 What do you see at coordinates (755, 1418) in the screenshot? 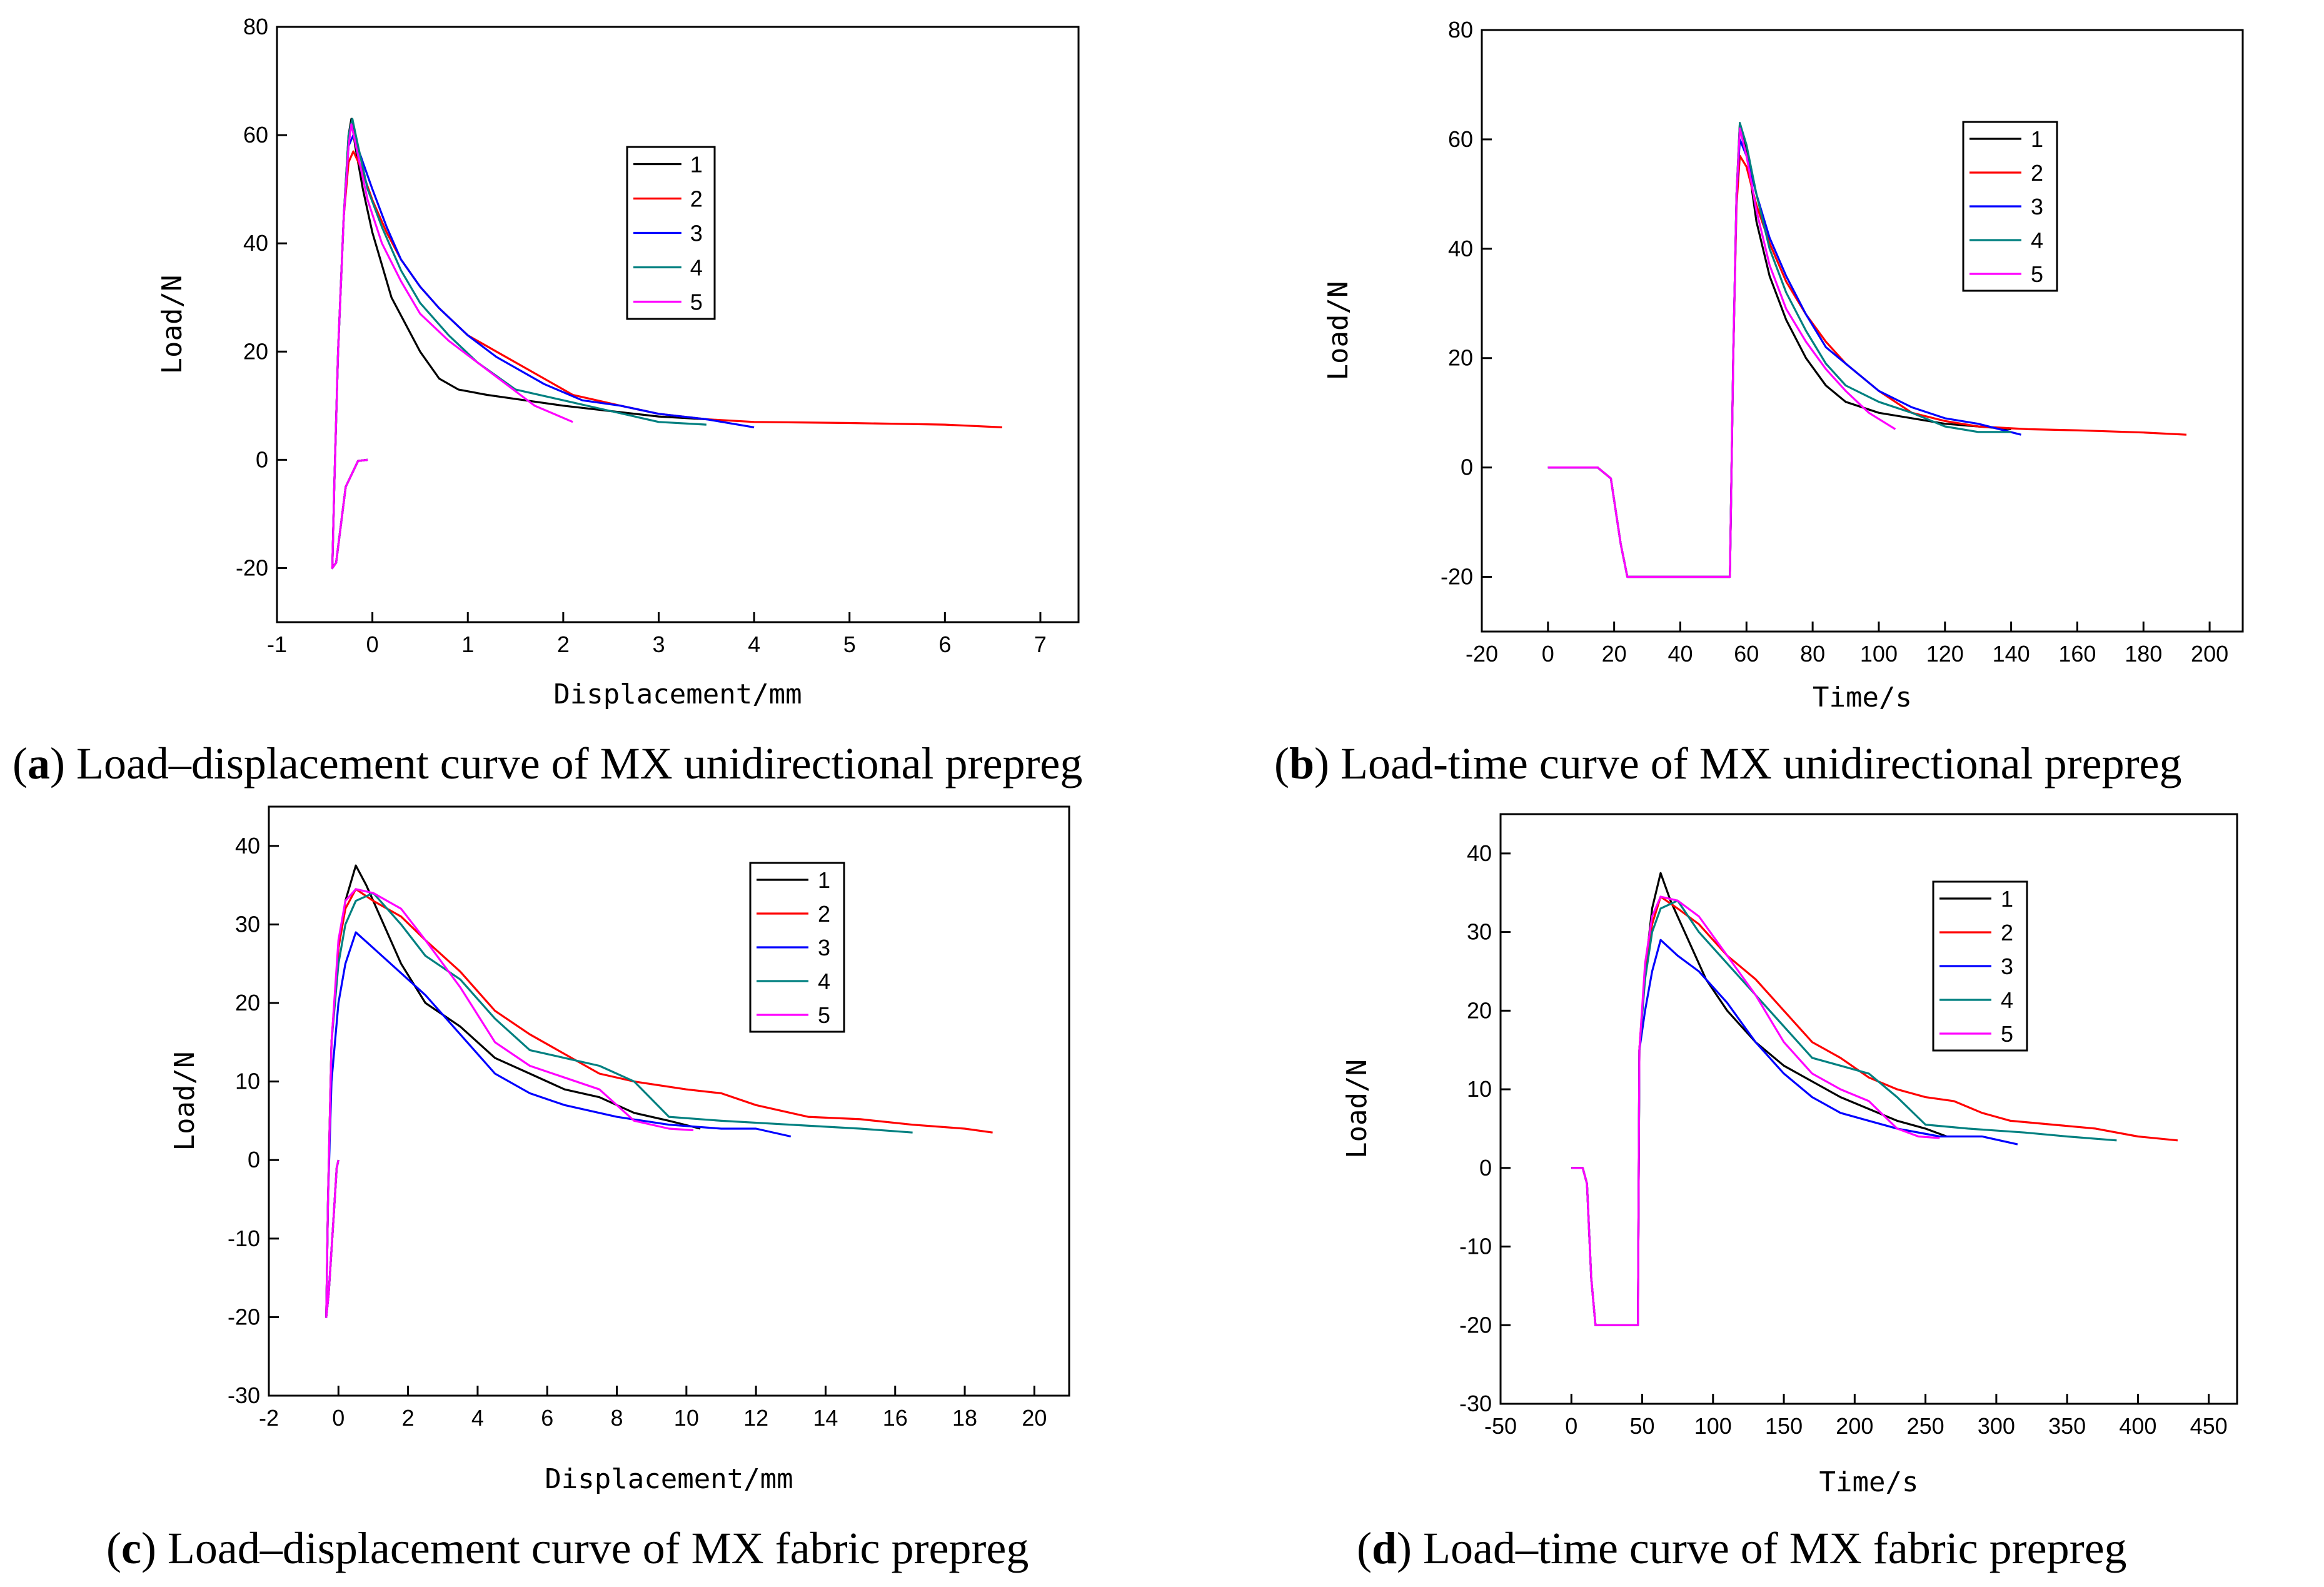
I see `x-tick-label: 12` at bounding box center [755, 1418].